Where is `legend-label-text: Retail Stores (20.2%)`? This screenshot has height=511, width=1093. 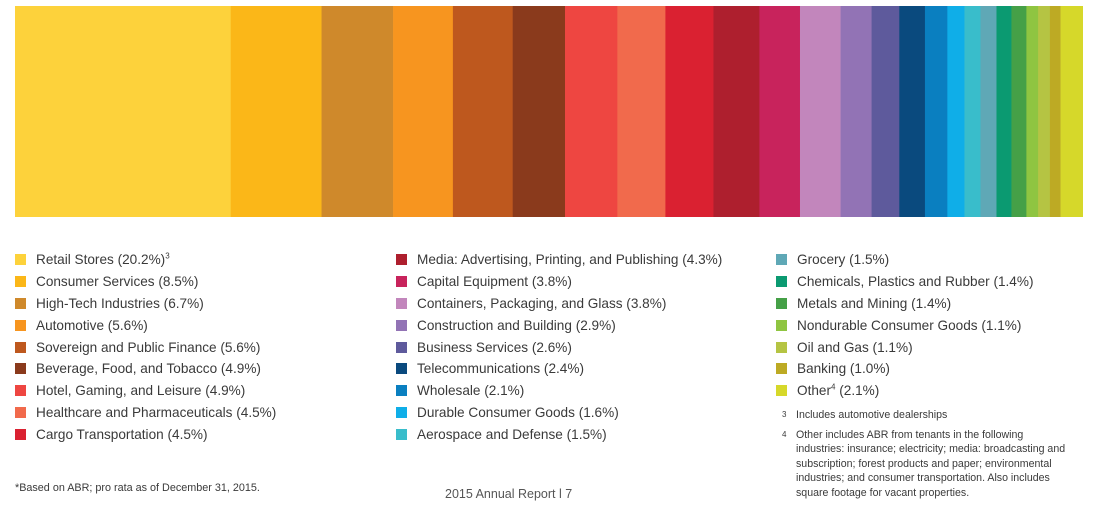
legend-label-text: Retail Stores (20.2%) is located at coordinates (101, 260).